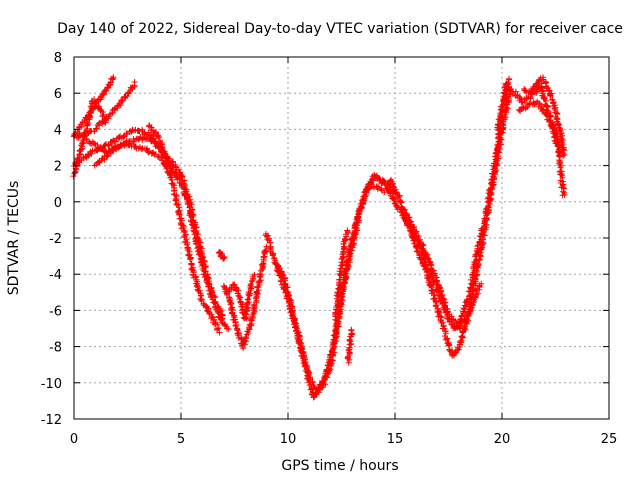 The height and width of the screenshot is (480, 640). Describe the element at coordinates (58, 94) in the screenshot. I see `y-tick-label: 6` at that location.